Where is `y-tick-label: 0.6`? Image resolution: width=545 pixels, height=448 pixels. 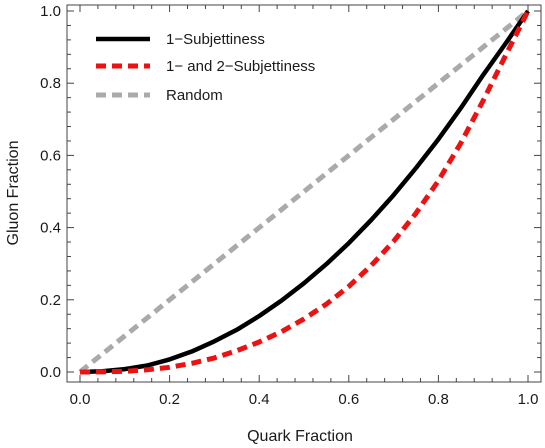 y-tick-label: 0.6 is located at coordinates (50, 155).